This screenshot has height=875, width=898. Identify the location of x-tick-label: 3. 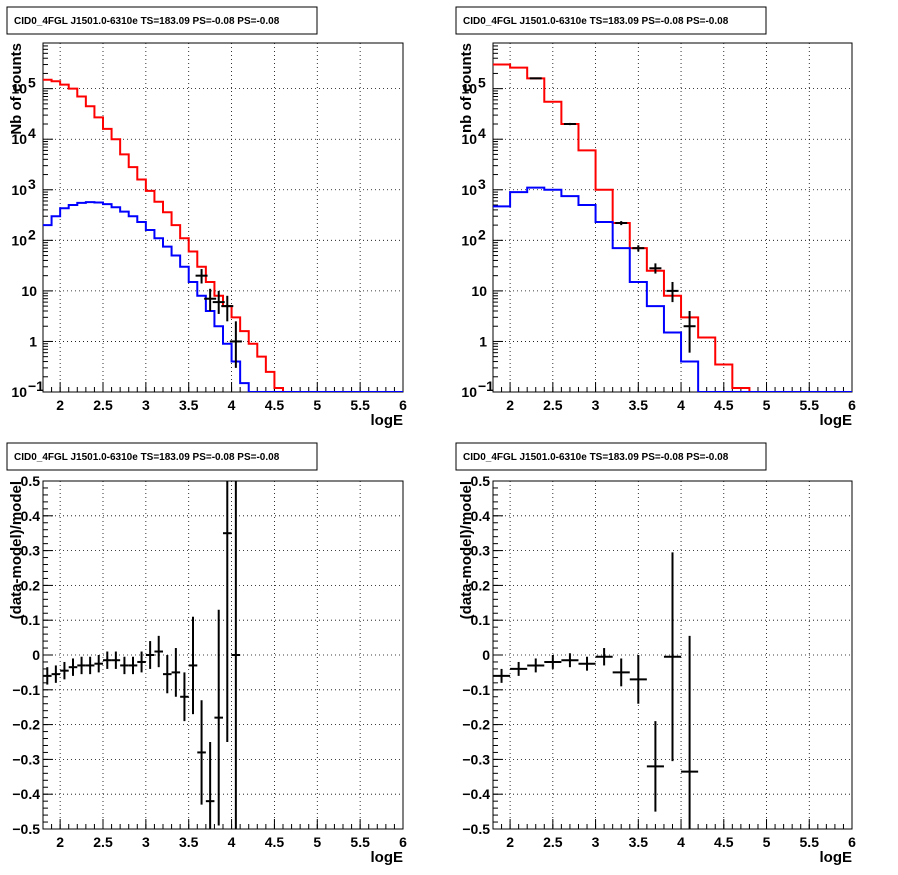
(146, 405).